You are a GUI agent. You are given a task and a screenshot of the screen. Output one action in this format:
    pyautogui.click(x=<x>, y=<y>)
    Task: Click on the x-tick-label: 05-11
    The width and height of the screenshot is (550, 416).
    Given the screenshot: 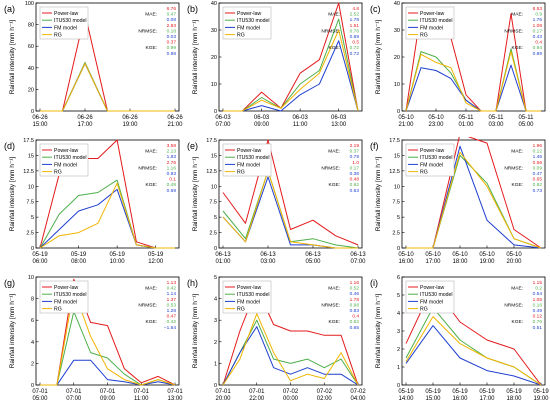 What is the action you would take?
    pyautogui.click(x=497, y=118)
    